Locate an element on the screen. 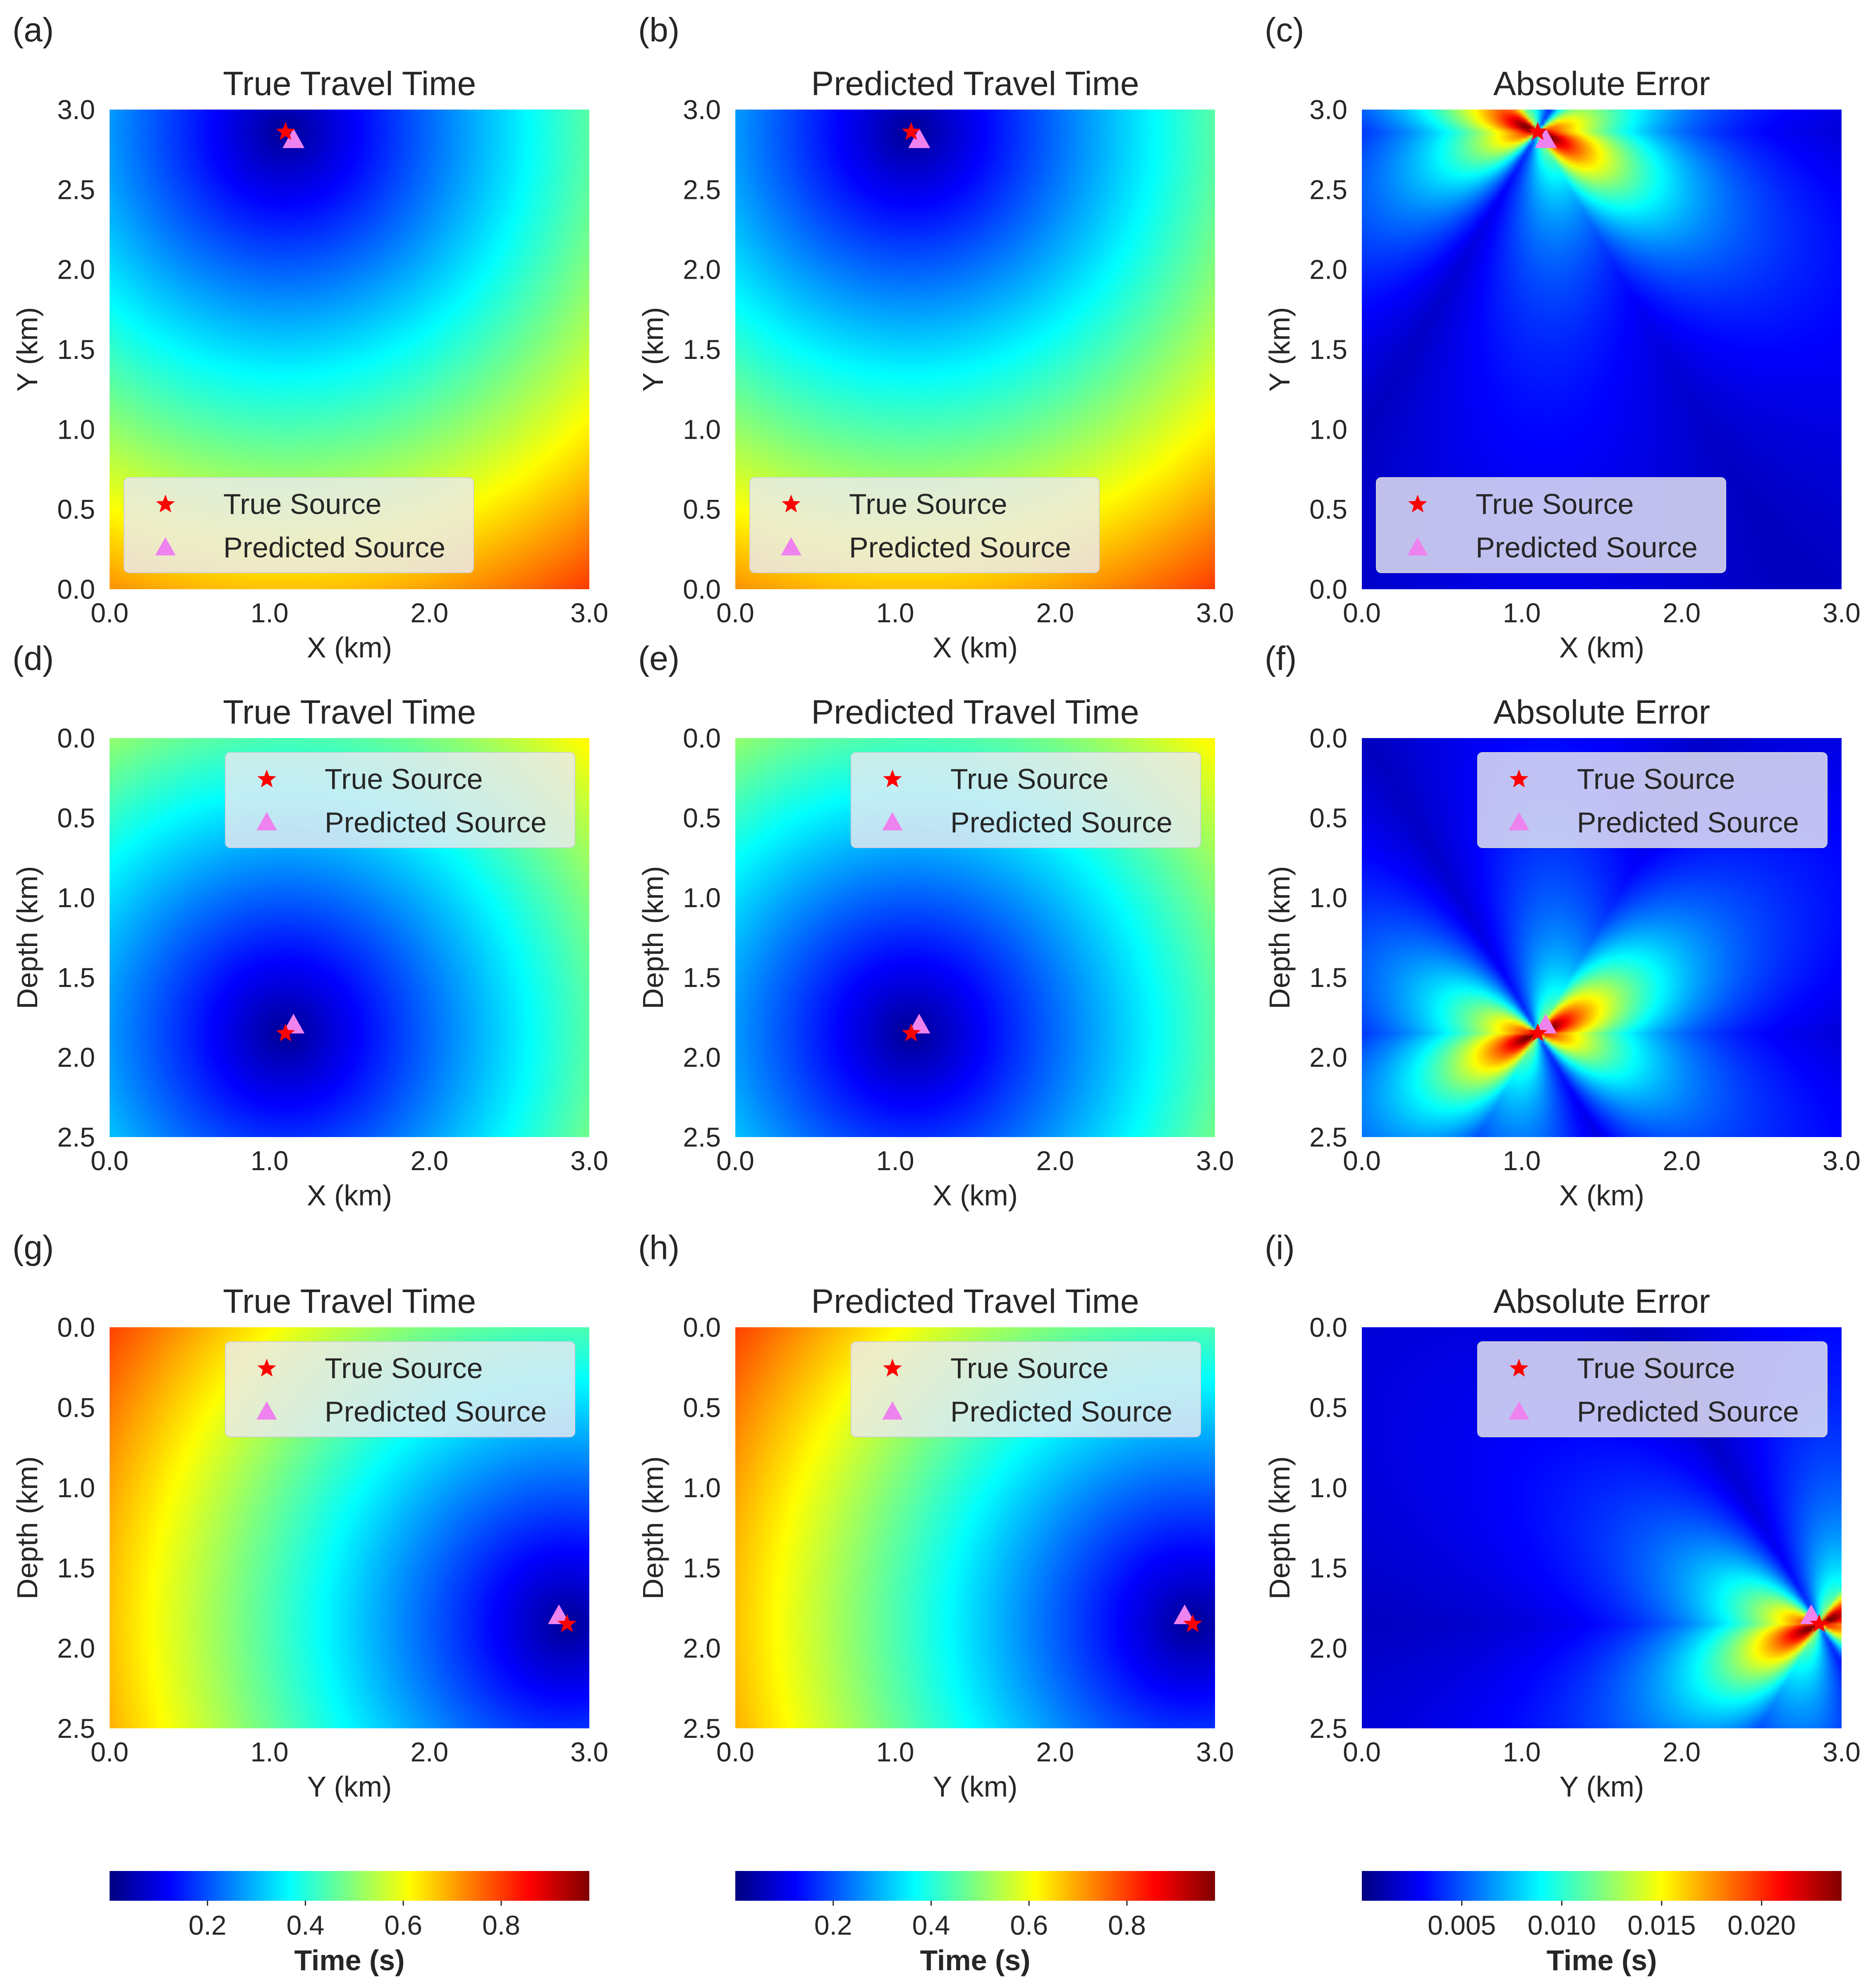  colorbar-tick-label: 0.6 is located at coordinates (403, 1925).